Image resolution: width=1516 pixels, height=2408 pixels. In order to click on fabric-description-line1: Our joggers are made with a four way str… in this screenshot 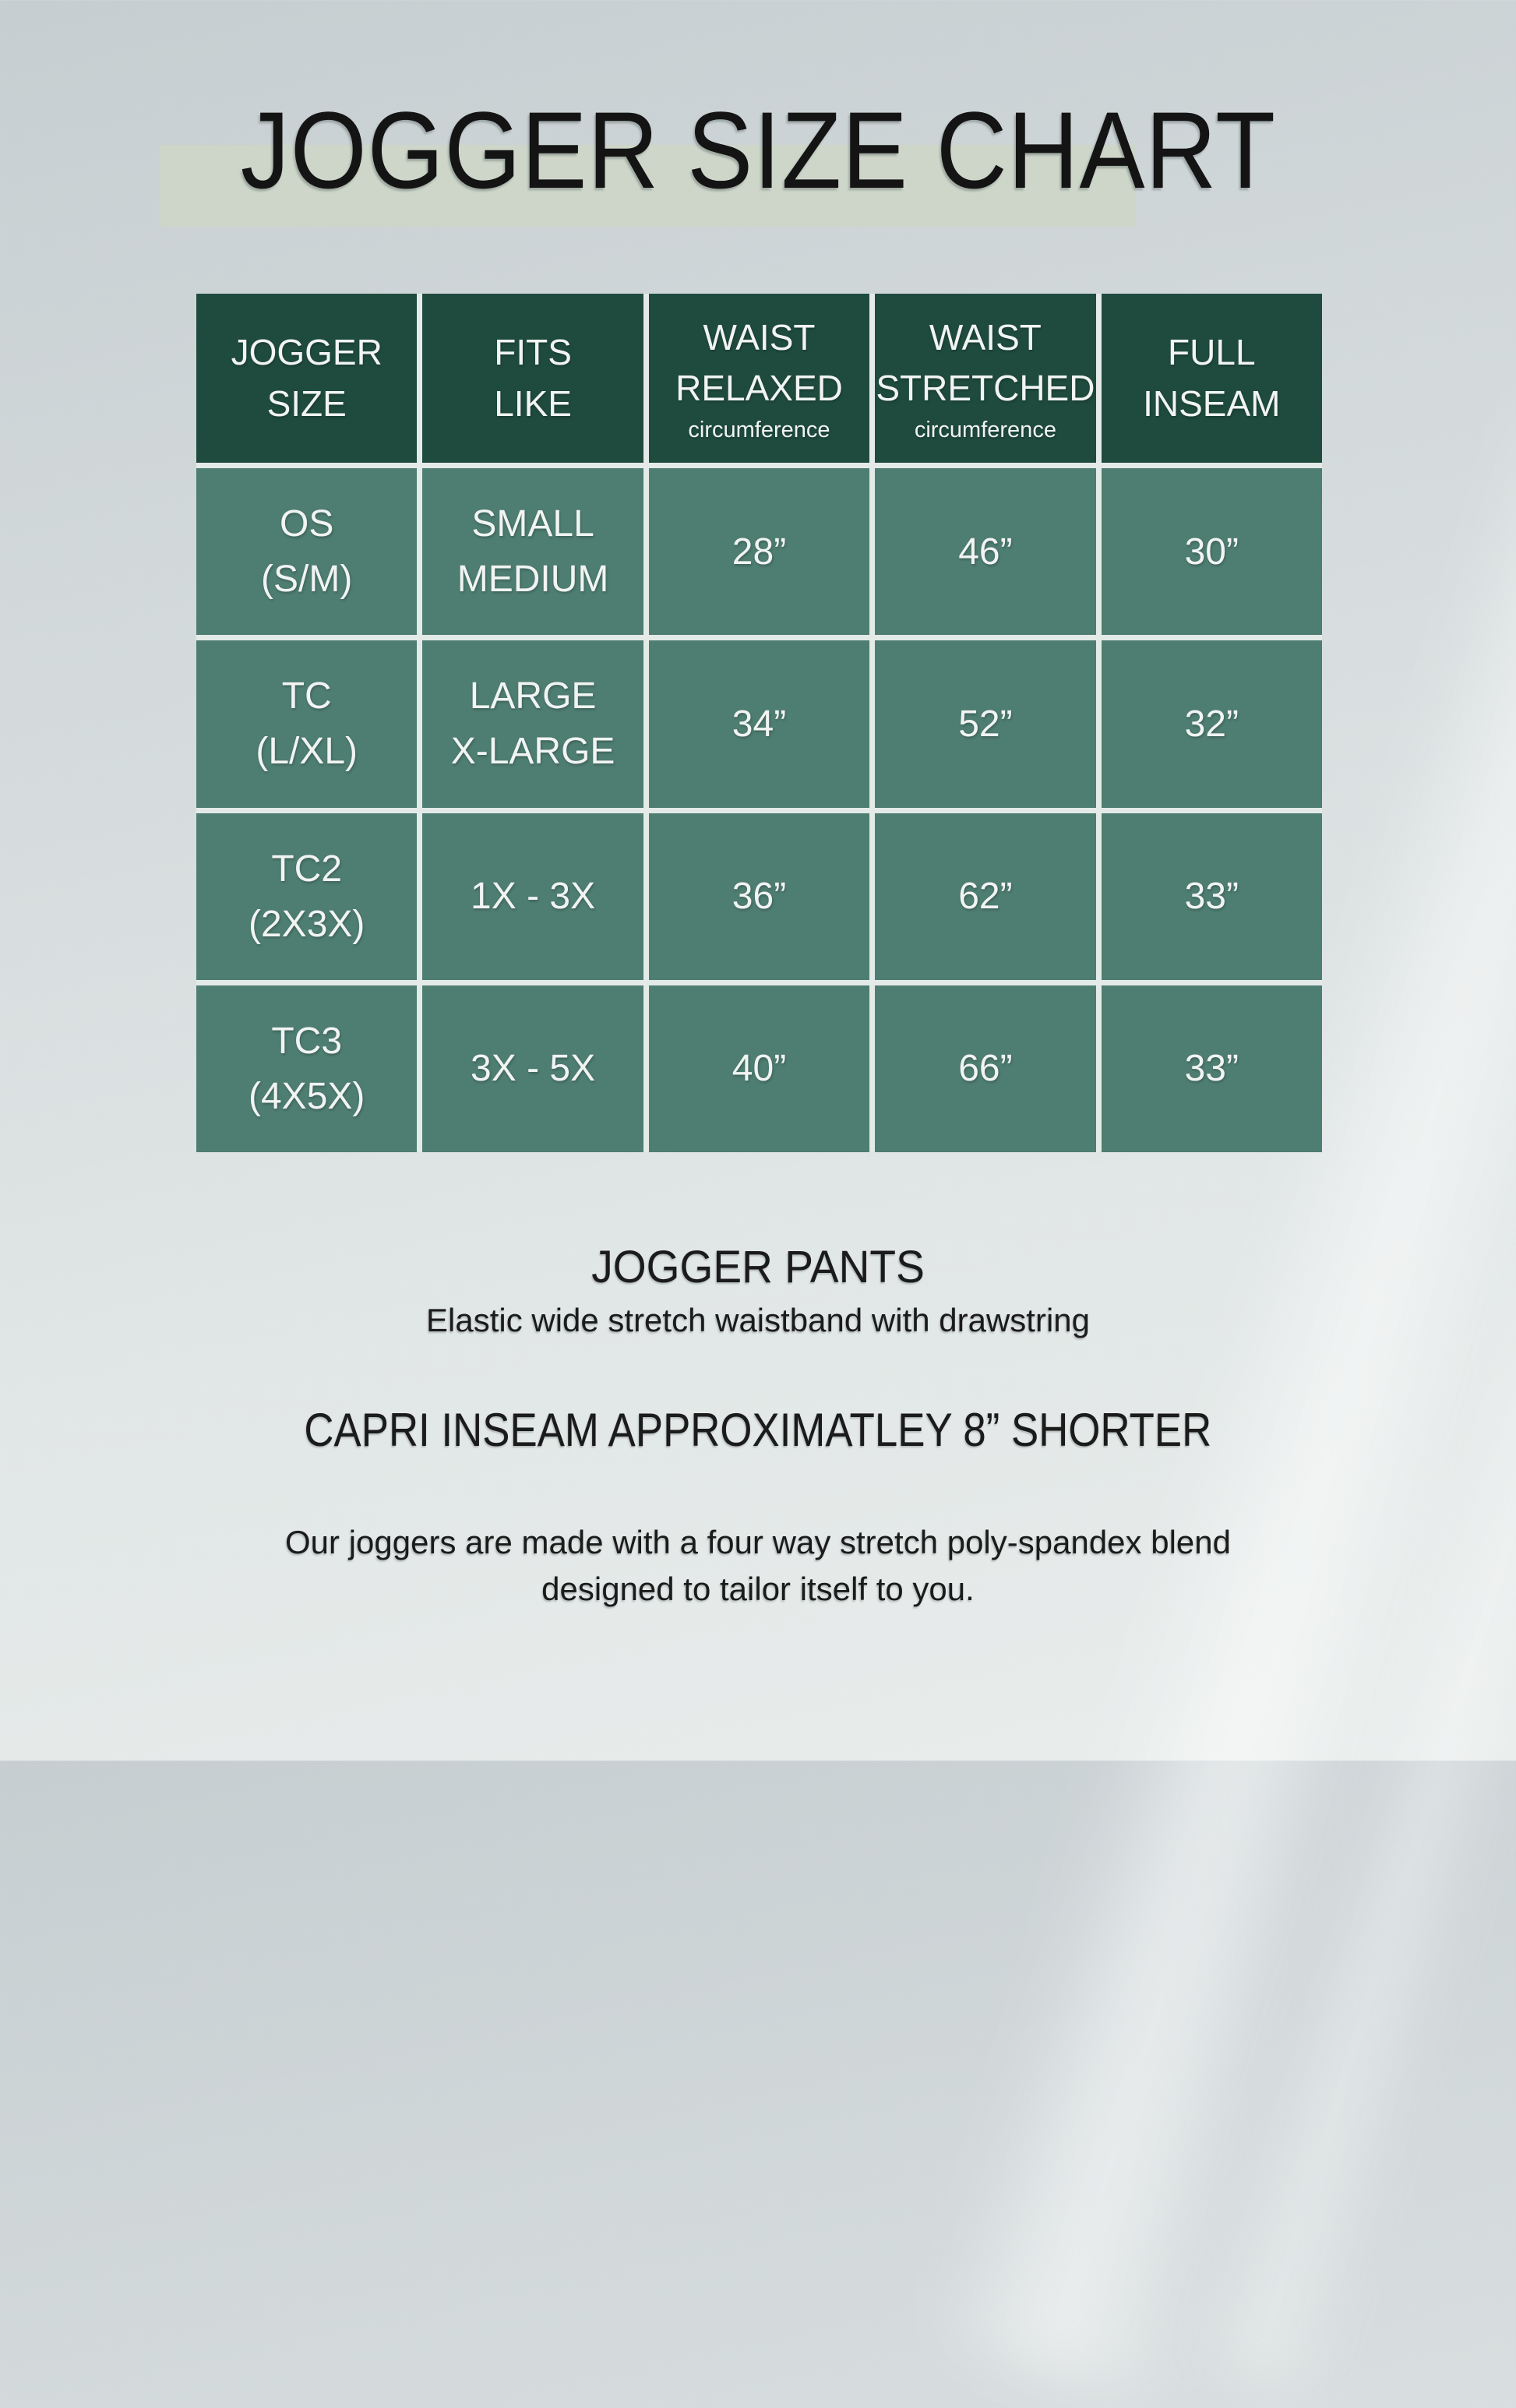, I will do `click(758, 1542)`.